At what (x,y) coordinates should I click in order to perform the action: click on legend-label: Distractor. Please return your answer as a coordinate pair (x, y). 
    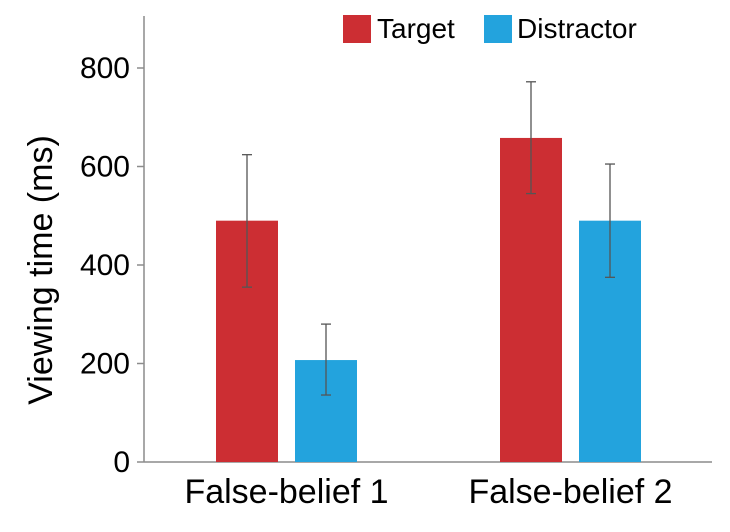
    Looking at the image, I should click on (577, 28).